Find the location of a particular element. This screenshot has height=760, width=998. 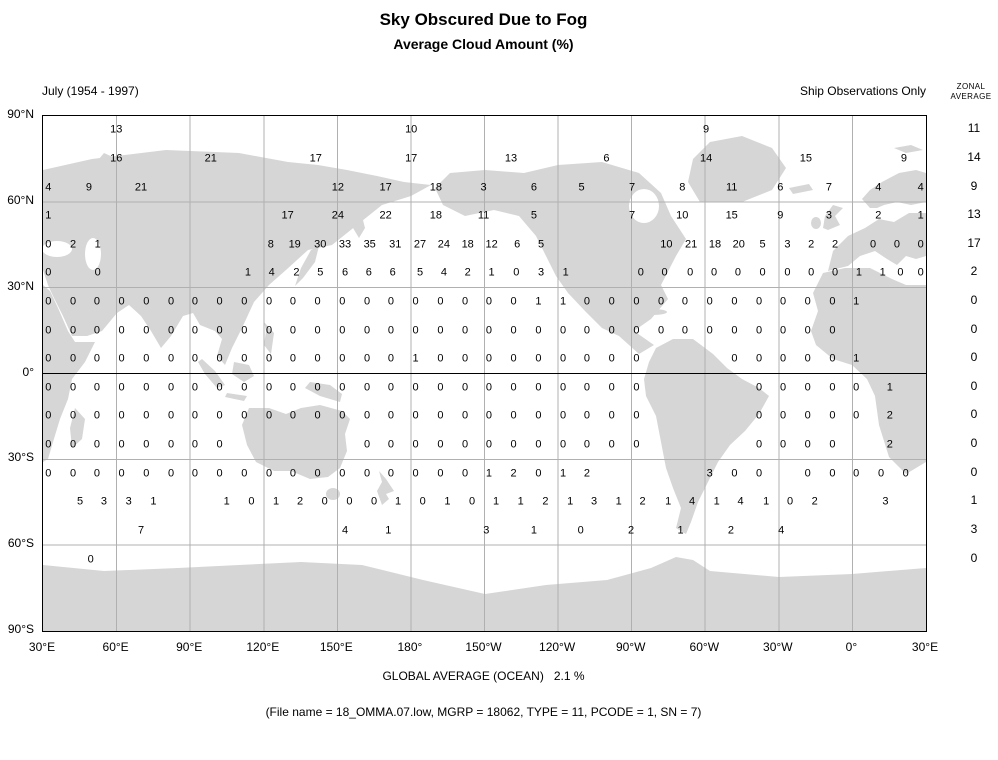

landmass-africa-west is located at coordinates (868, 371).